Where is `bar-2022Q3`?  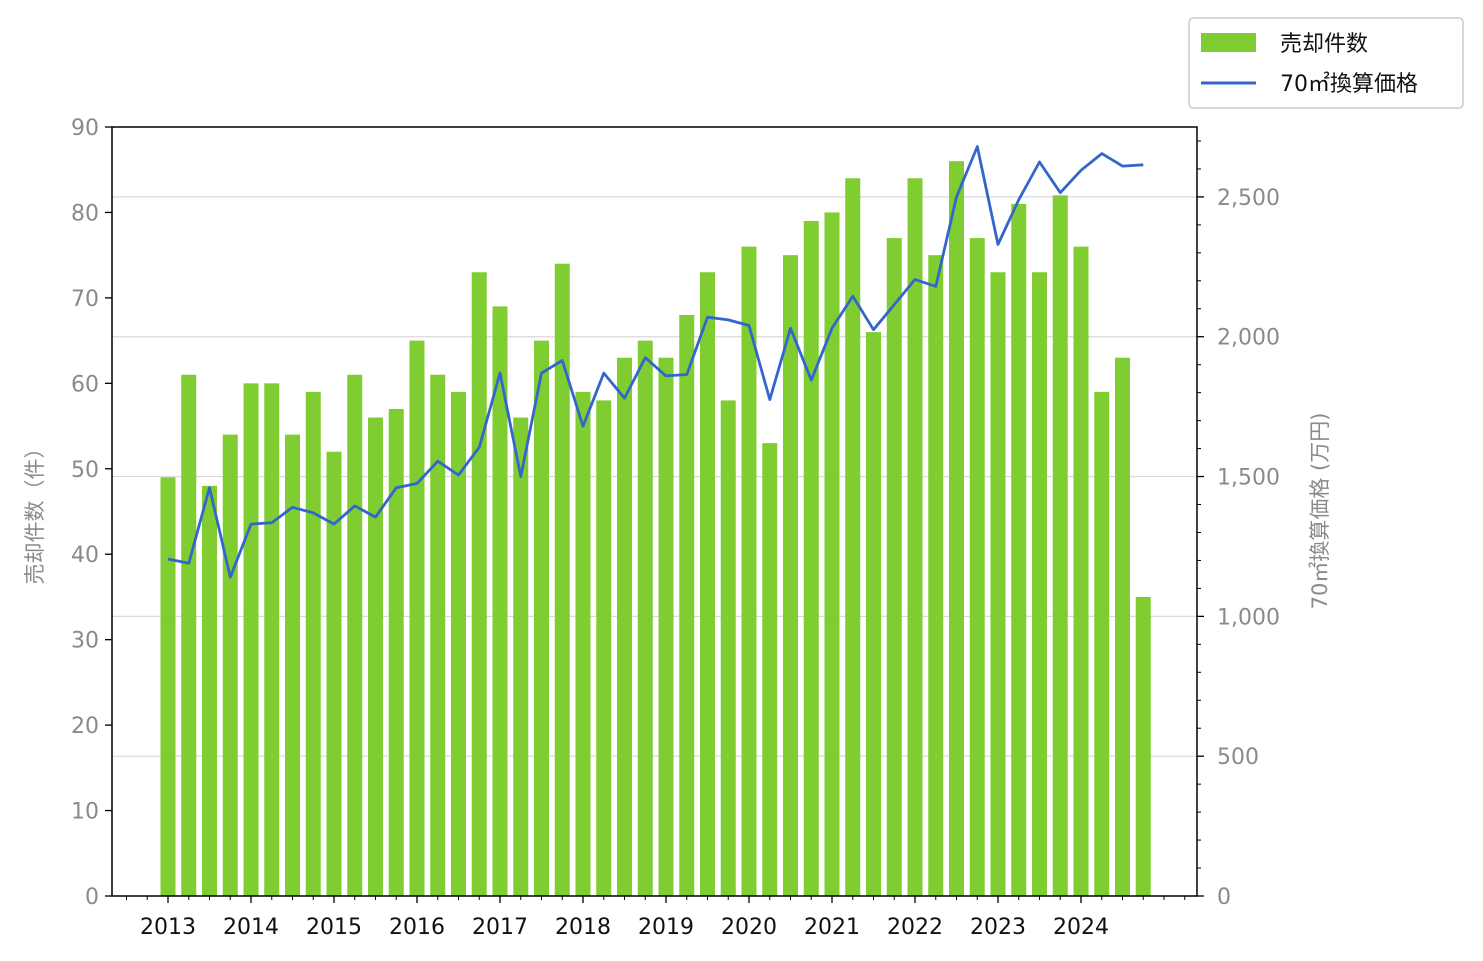 bar-2022Q3 is located at coordinates (956, 528).